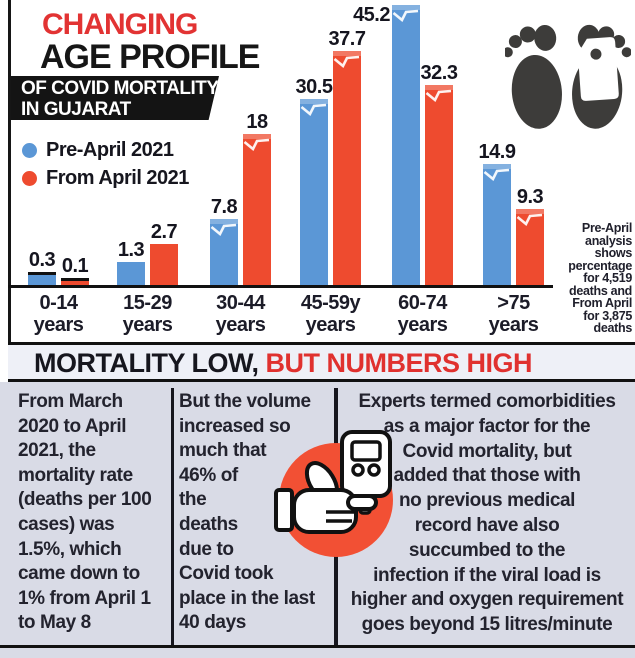  Describe the element at coordinates (280, 286) in the screenshot. I see `x-axis-line` at that location.